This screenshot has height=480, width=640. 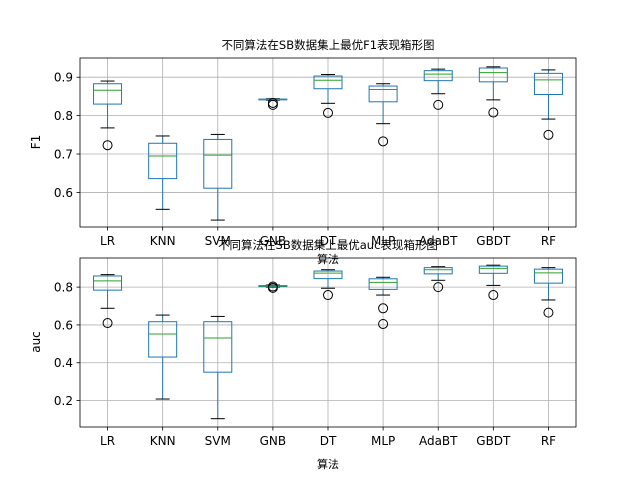 I want to click on f1-y-axis-label: F1, so click(x=36, y=142).